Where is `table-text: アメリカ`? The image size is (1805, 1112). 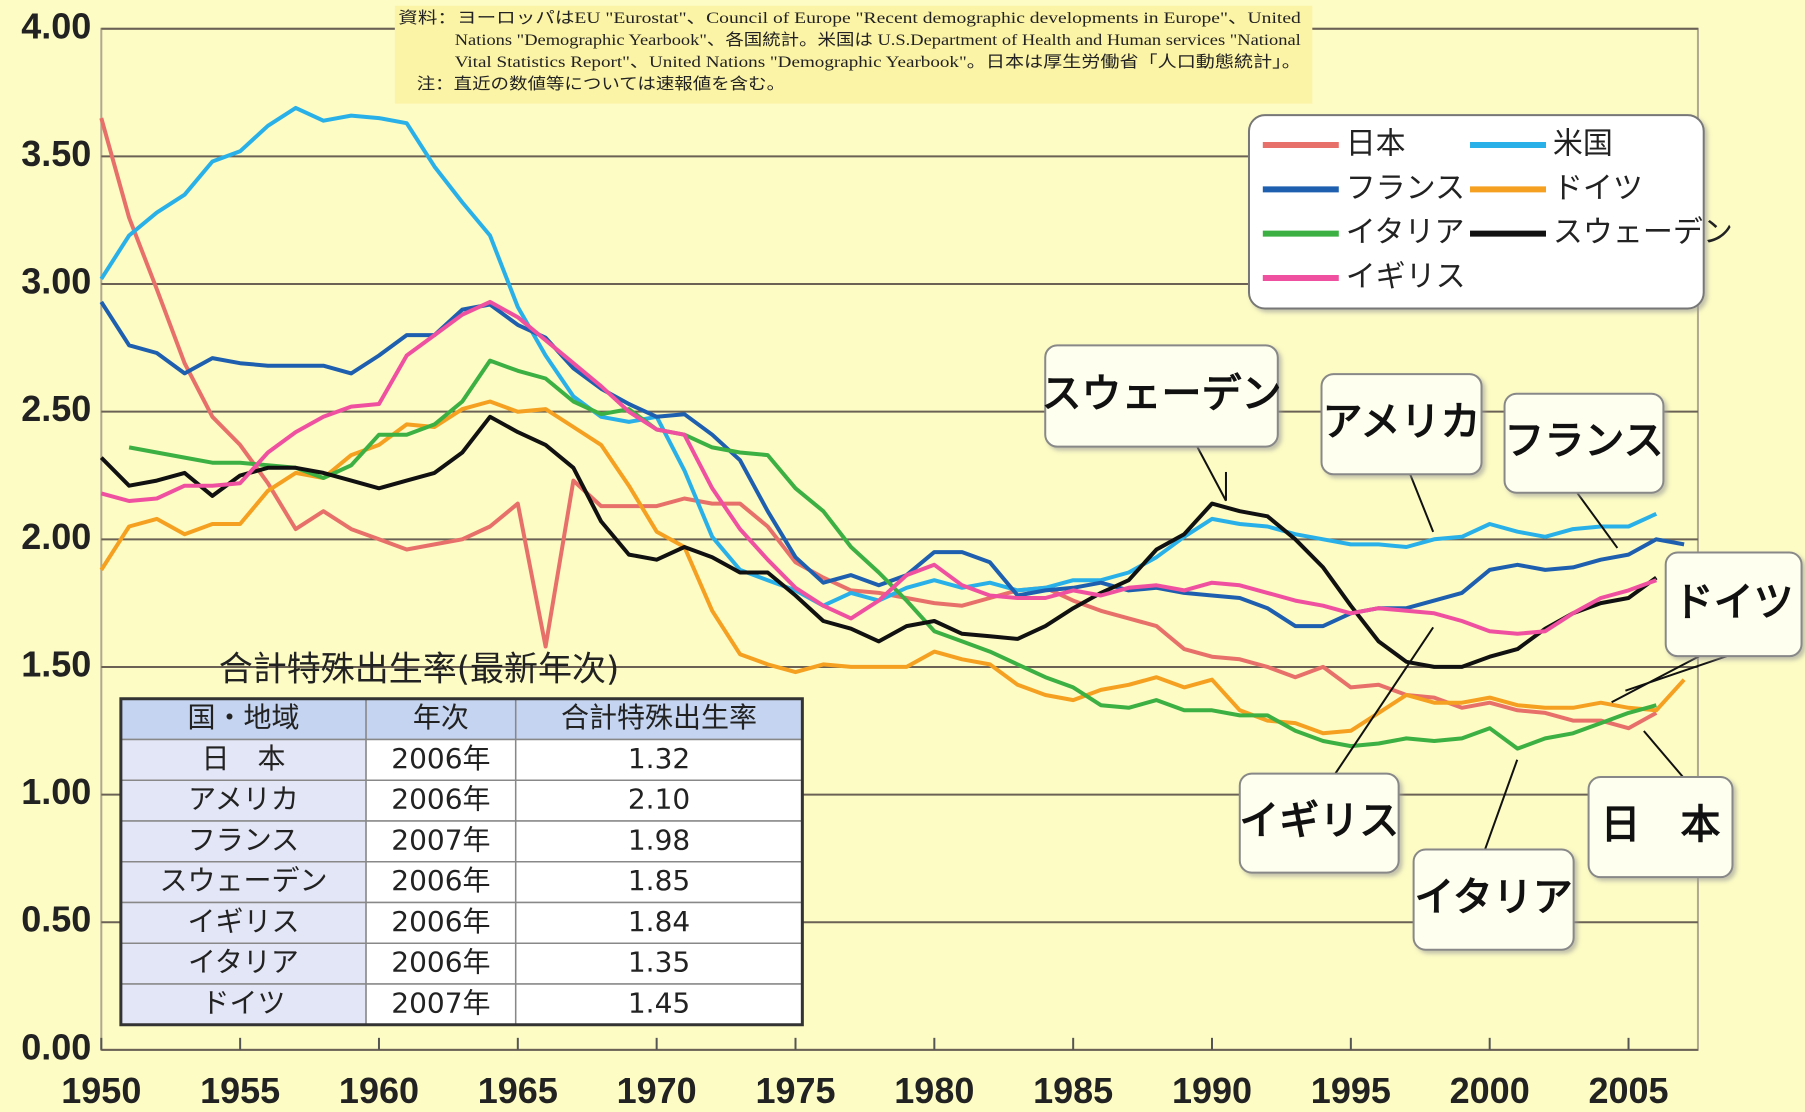 table-text: アメリカ is located at coordinates (243, 799).